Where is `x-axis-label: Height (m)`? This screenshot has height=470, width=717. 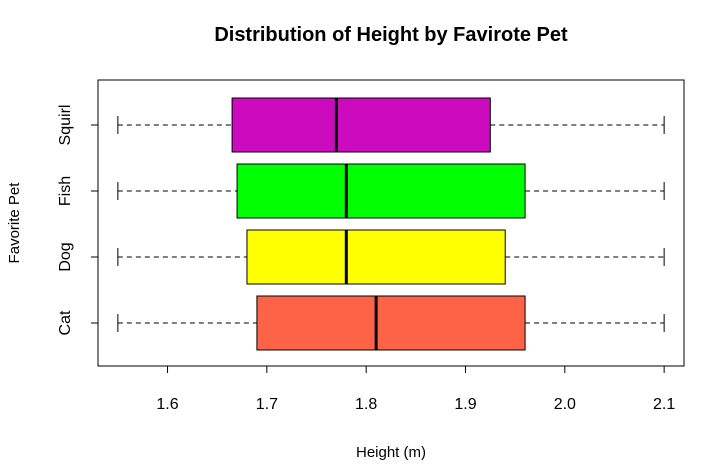 x-axis-label: Height (m) is located at coordinates (391, 452).